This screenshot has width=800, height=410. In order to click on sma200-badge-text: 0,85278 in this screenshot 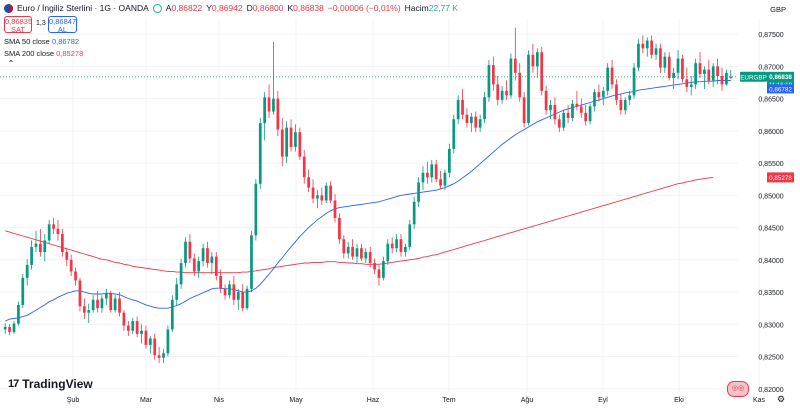, I will do `click(780, 178)`.